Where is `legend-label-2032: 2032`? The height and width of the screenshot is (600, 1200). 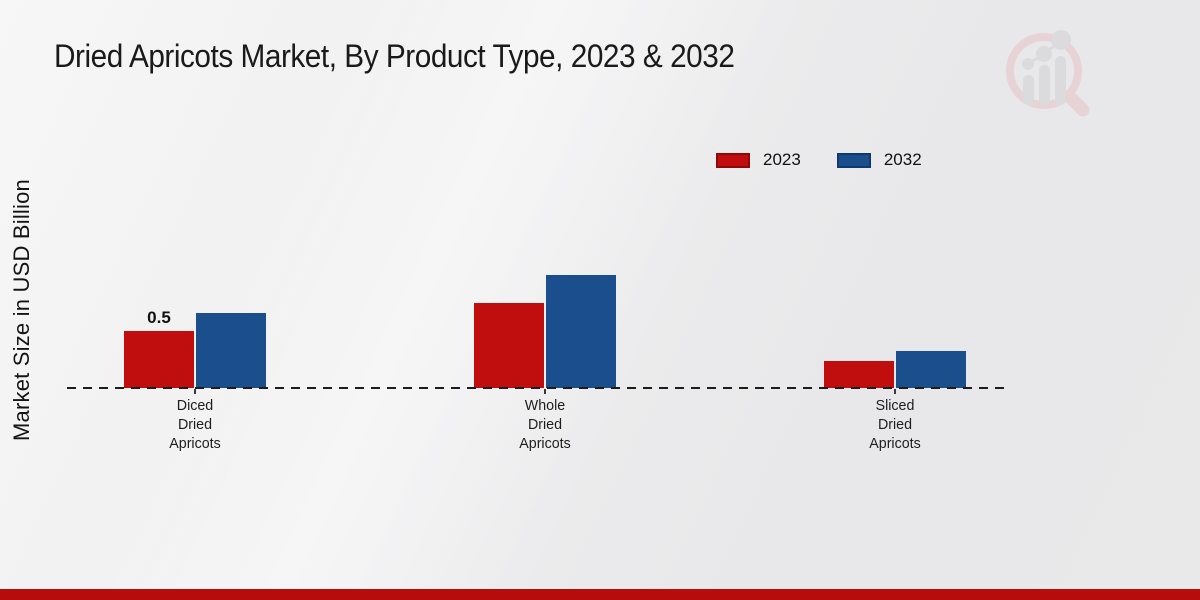 legend-label-2032: 2032 is located at coordinates (902, 159).